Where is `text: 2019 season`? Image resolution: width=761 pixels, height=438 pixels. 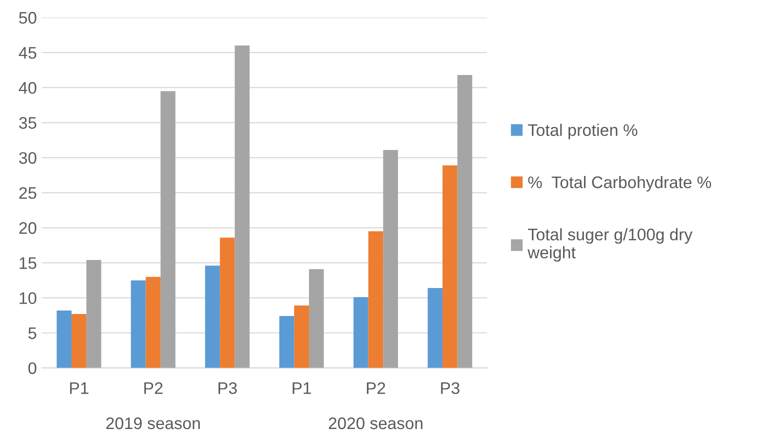
text: 2019 season is located at coordinates (153, 423).